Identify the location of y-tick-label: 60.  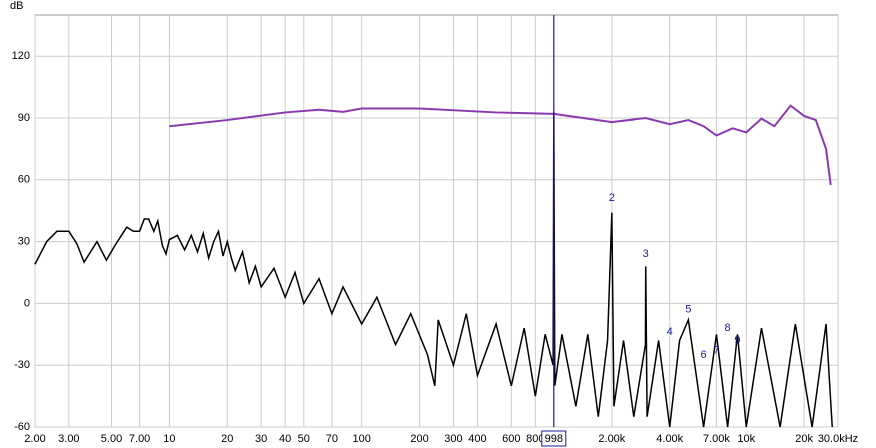
(24, 180).